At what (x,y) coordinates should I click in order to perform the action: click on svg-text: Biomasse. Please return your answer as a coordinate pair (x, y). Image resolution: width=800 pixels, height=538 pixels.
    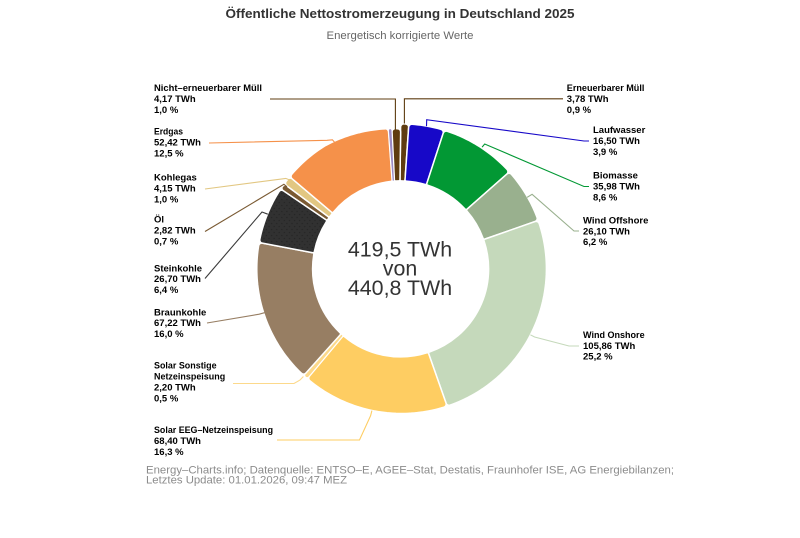
    Looking at the image, I should click on (615, 176).